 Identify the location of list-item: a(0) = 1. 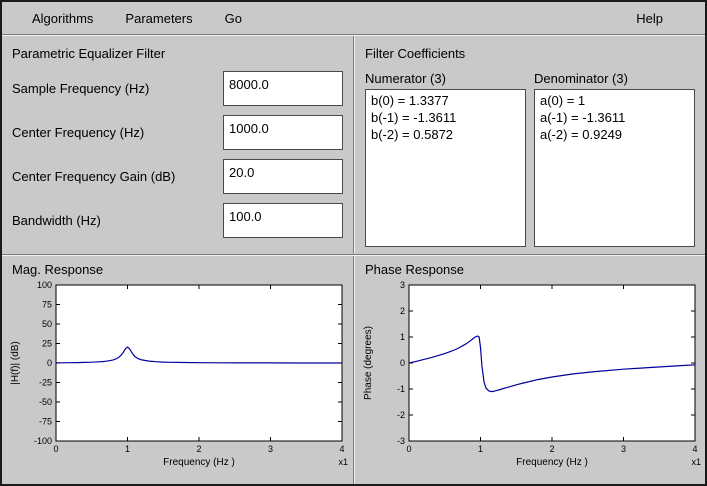
(563, 100).